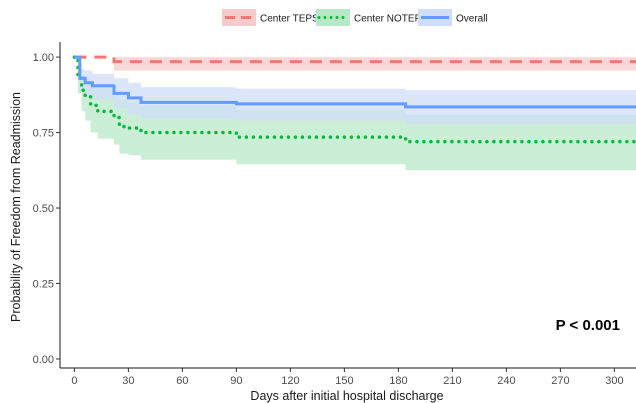 The width and height of the screenshot is (636, 403). I want to click on x-tick-label: 270, so click(560, 381).